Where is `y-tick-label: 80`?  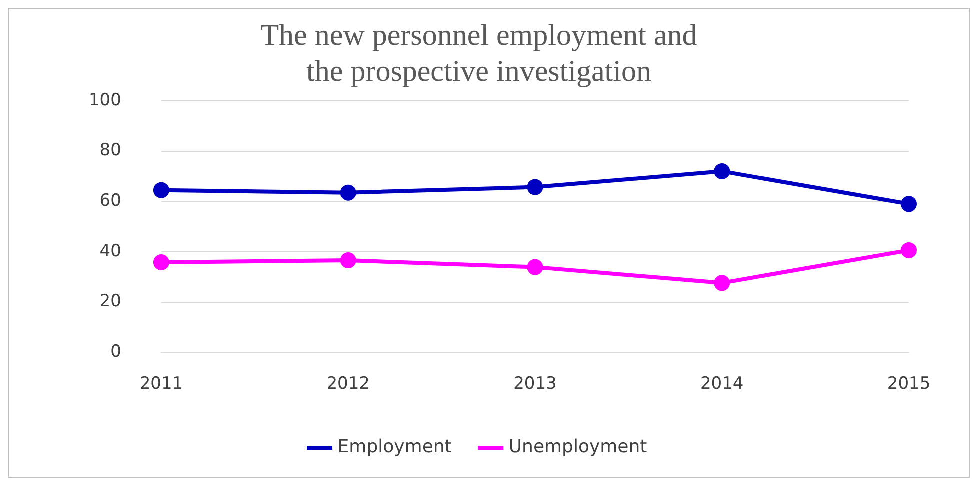
y-tick-label: 80 is located at coordinates (111, 150).